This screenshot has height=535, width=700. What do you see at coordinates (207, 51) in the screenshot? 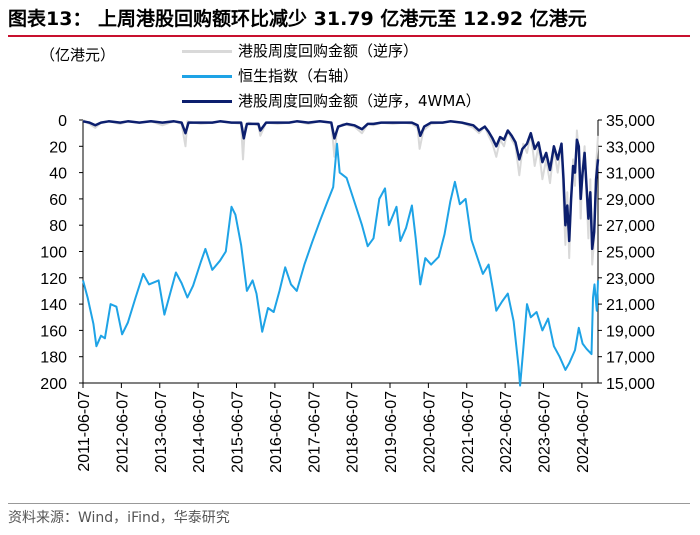
I see `legend-swatch-weekly` at bounding box center [207, 51].